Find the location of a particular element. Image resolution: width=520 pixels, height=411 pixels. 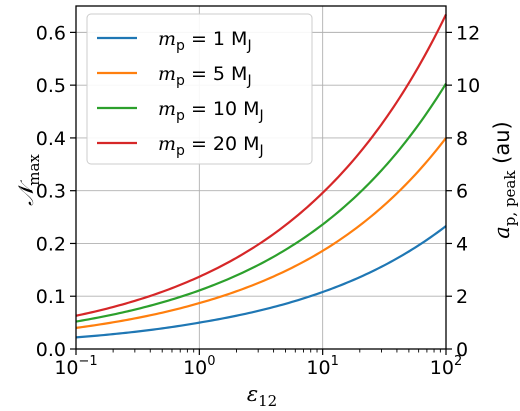

x-tick-label: 10⁻¹ is located at coordinates (75, 366).